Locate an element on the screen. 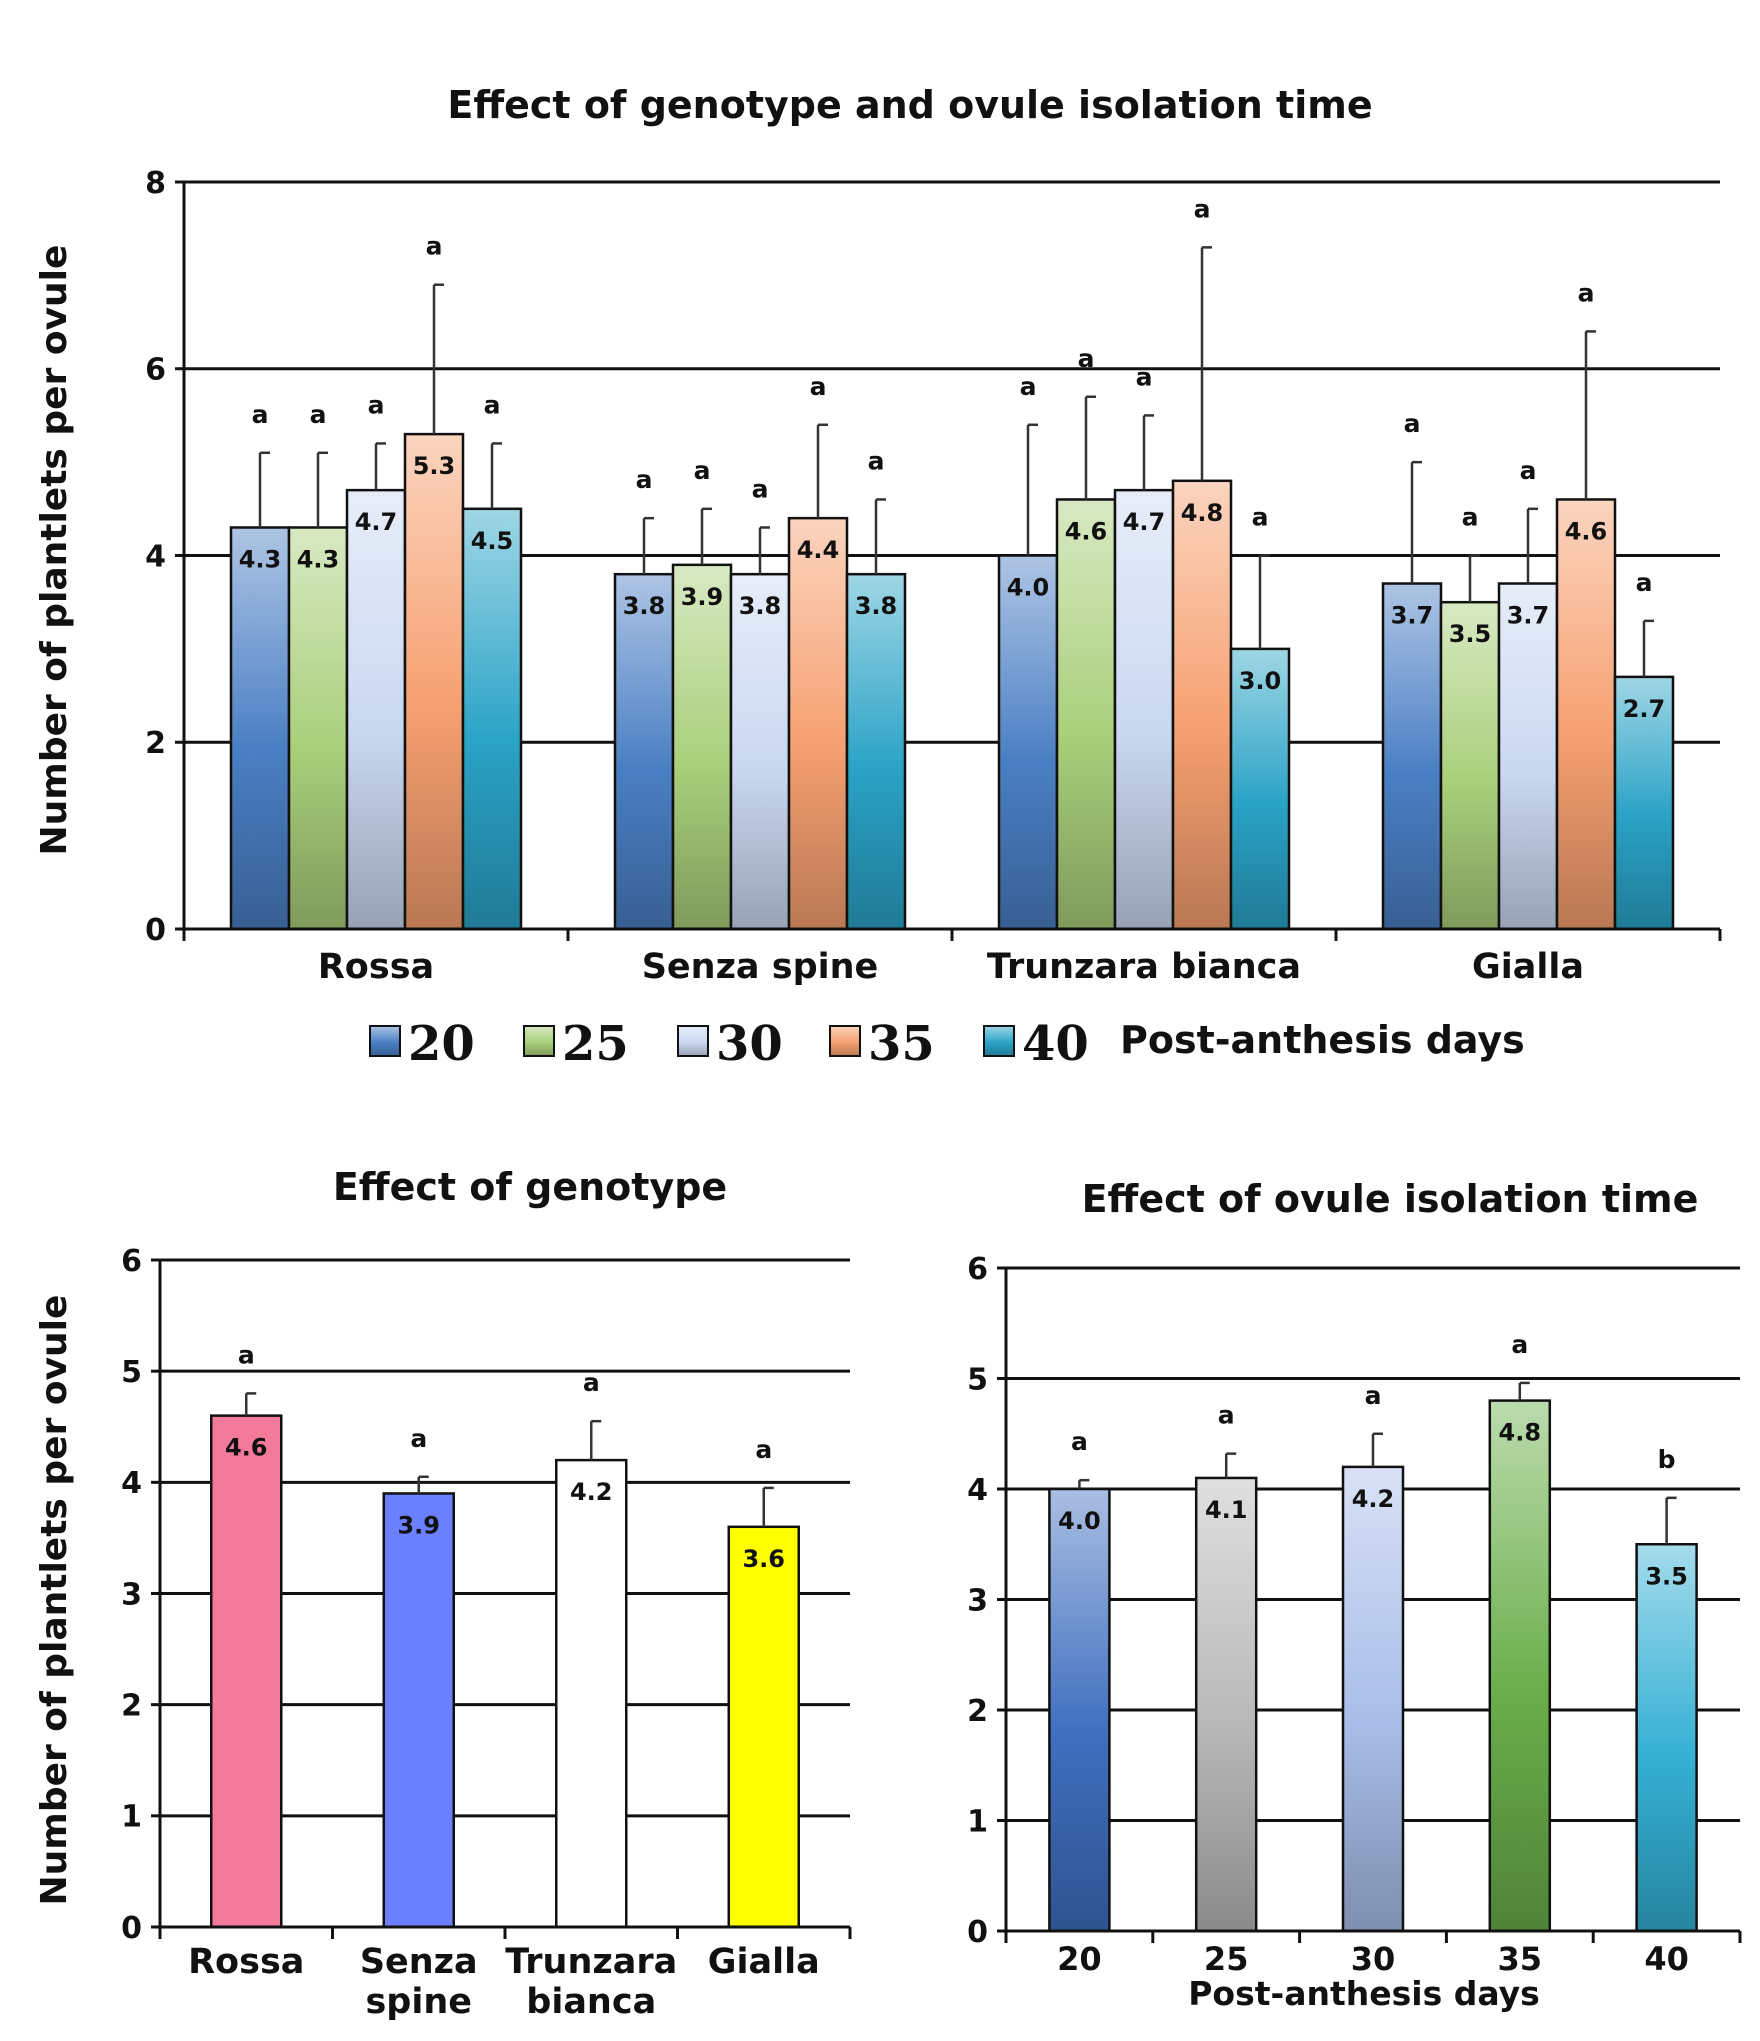 This screenshot has width=1760, height=2041. legend-label: 30 is located at coordinates (749, 1044).